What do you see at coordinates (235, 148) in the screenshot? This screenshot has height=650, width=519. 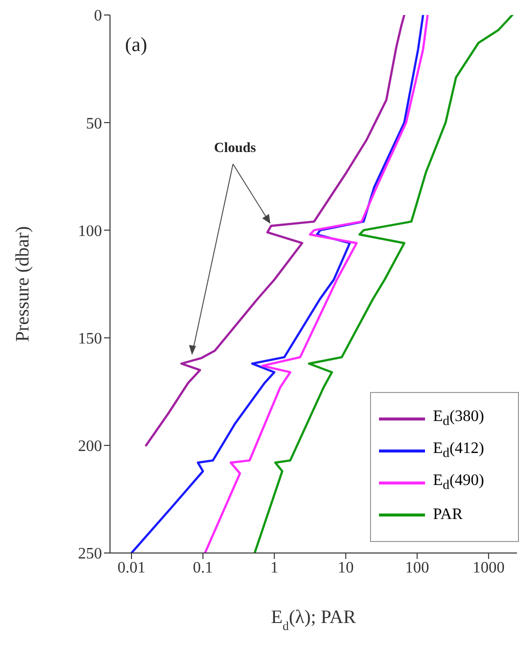 I see `annotation: Clouds` at bounding box center [235, 148].